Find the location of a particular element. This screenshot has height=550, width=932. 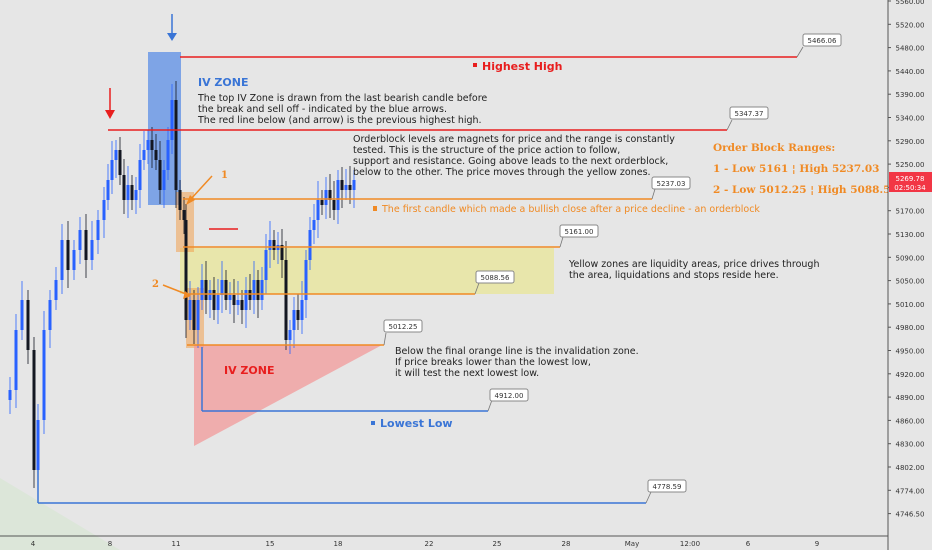

time-axis: 4 8 11 15 18 22 25 28 May 12:00 6 9 is located at coordinates (444, 541).